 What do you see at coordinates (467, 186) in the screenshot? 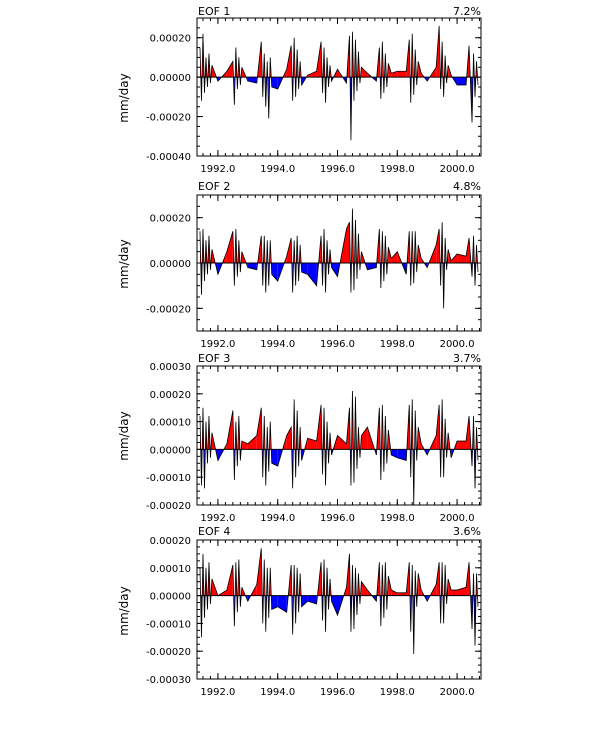
I see `variance-label: 4.8%` at bounding box center [467, 186].